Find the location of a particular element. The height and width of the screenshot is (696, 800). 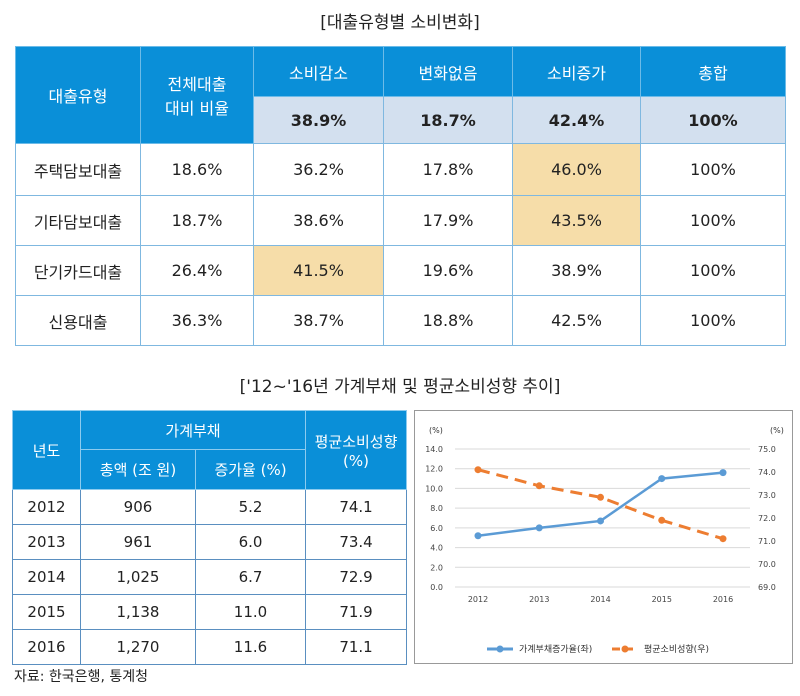

total-decrease: 38.9% is located at coordinates (318, 120).